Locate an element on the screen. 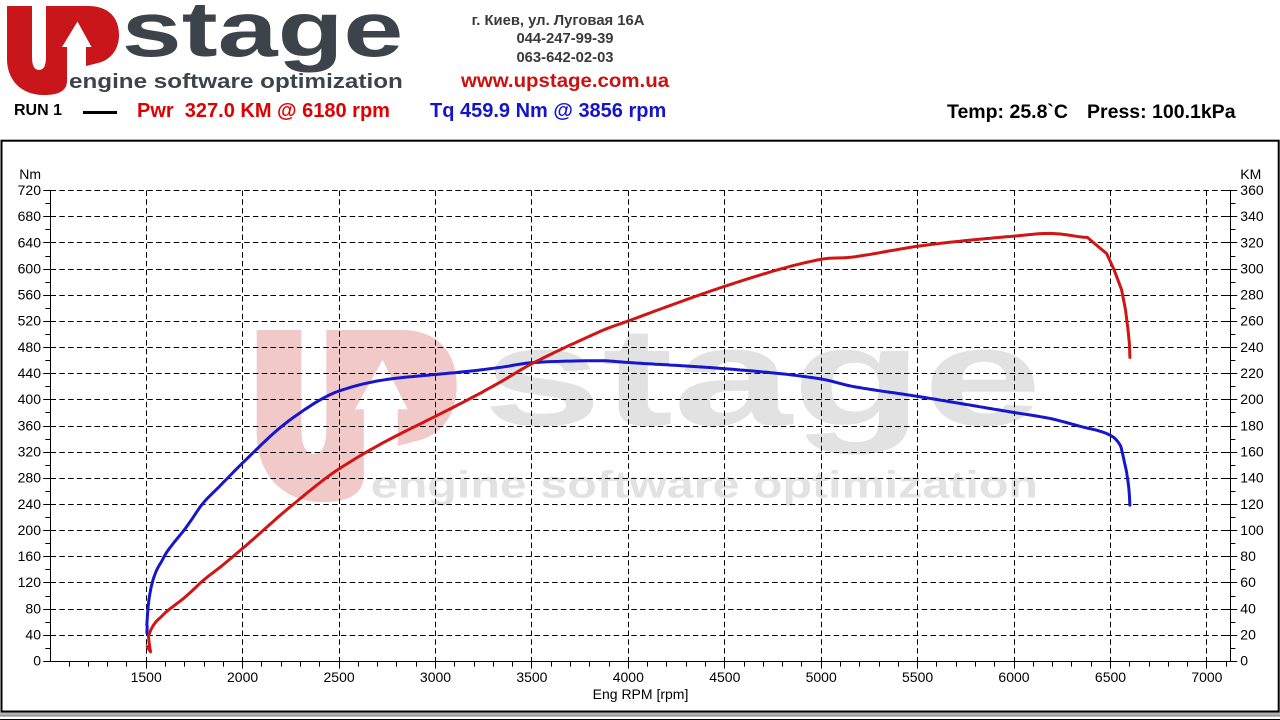 This screenshot has height=720, width=1280. svg-text: 400 is located at coordinates (30, 399).